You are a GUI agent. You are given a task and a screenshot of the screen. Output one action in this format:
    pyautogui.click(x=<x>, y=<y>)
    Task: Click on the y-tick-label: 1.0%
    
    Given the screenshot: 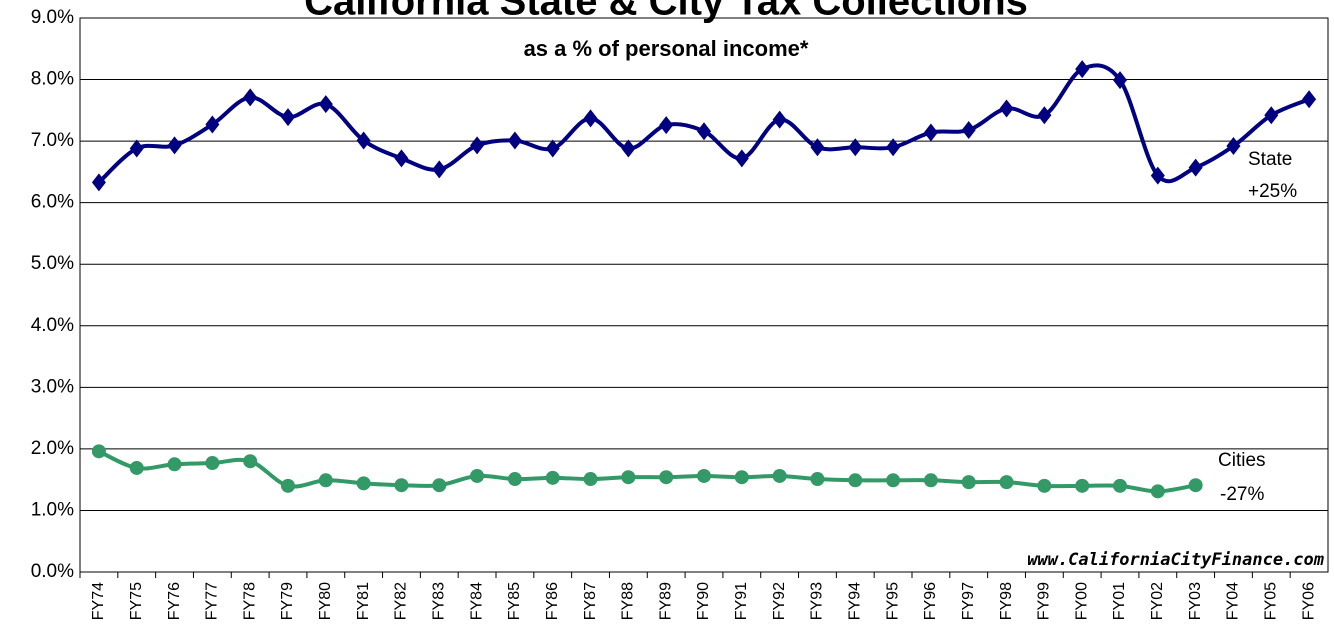 What is the action you would take?
    pyautogui.click(x=52, y=509)
    